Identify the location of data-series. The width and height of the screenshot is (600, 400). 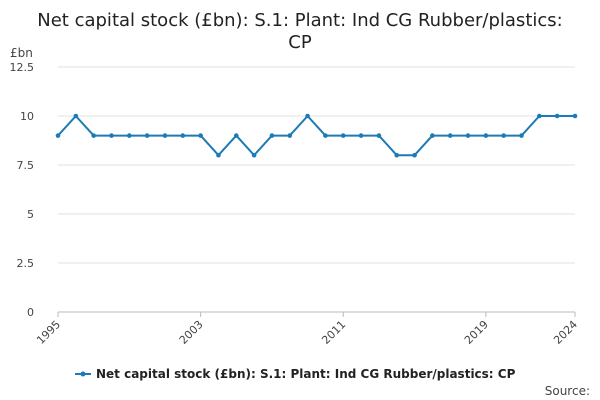
(316, 135).